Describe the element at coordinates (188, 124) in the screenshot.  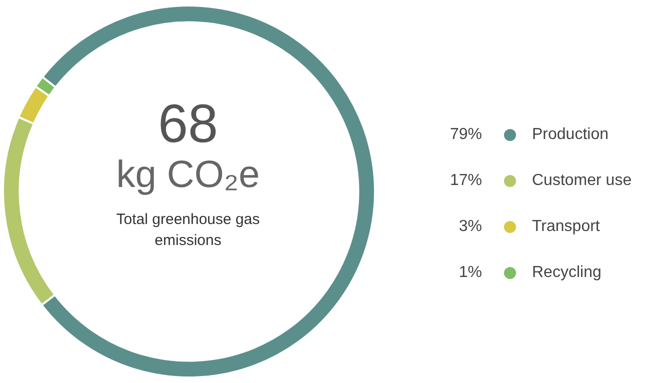
I see `text: 68` at that location.